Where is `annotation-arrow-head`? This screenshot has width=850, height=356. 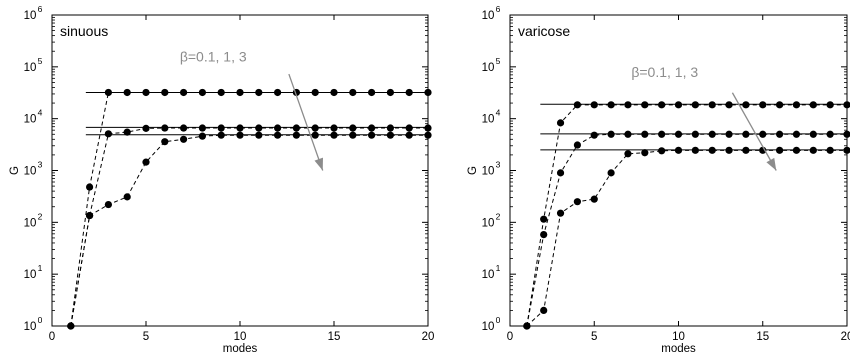 annotation-arrow-head is located at coordinates (318, 164).